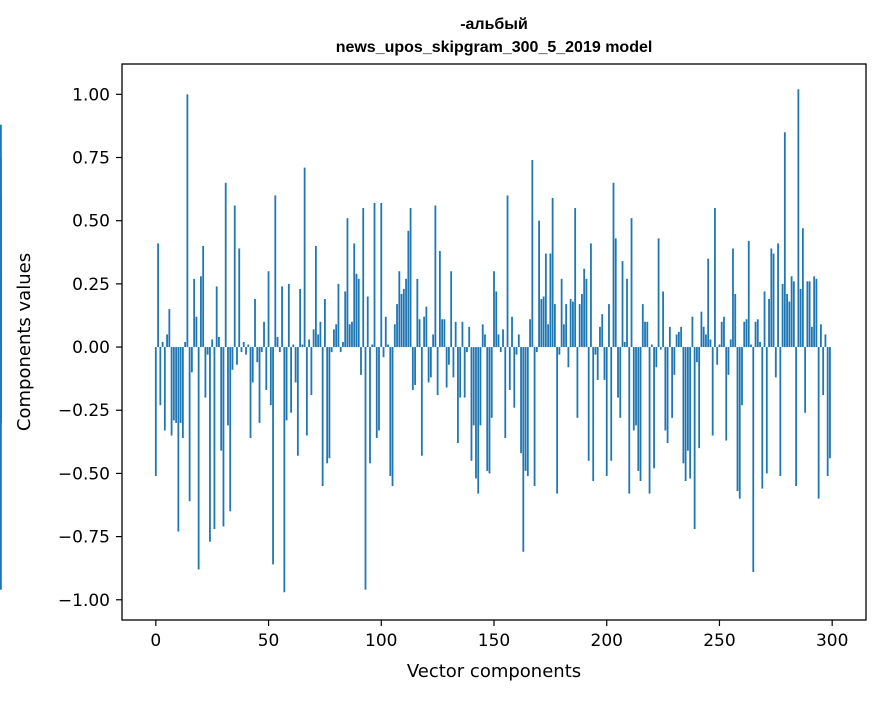 The height and width of the screenshot is (701, 880). What do you see at coordinates (91, 222) in the screenshot?
I see `y-tick-label: 0.50` at bounding box center [91, 222].